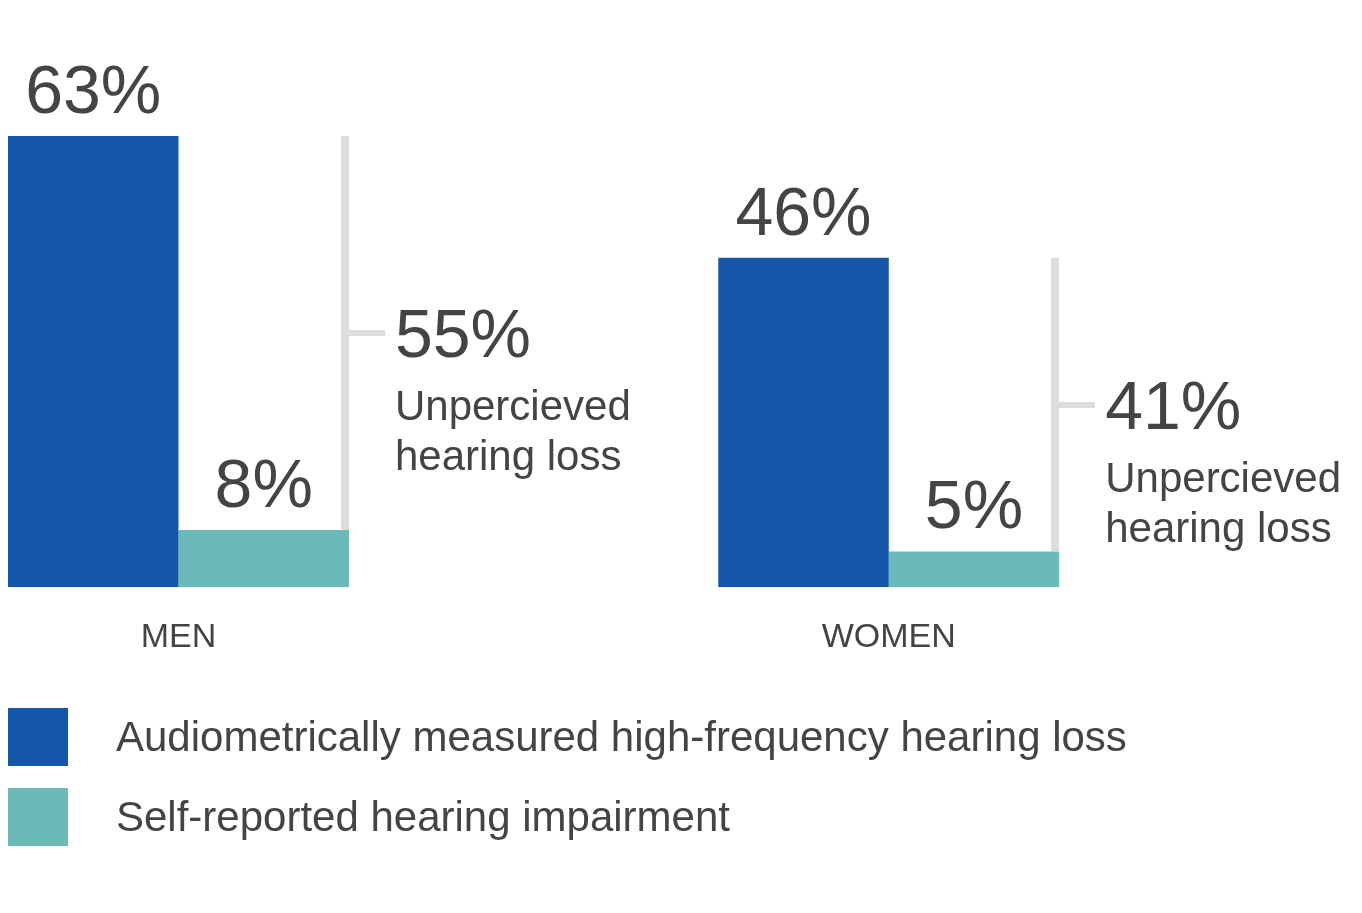  Describe the element at coordinates (423, 817) in the screenshot. I see `legend-label: Self-reported hearing impairment` at that location.